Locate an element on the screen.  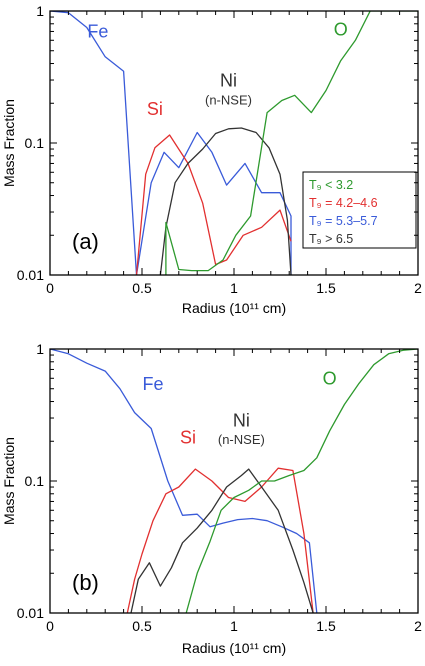
x-tick-label-a: 1 is located at coordinates (234, 288).